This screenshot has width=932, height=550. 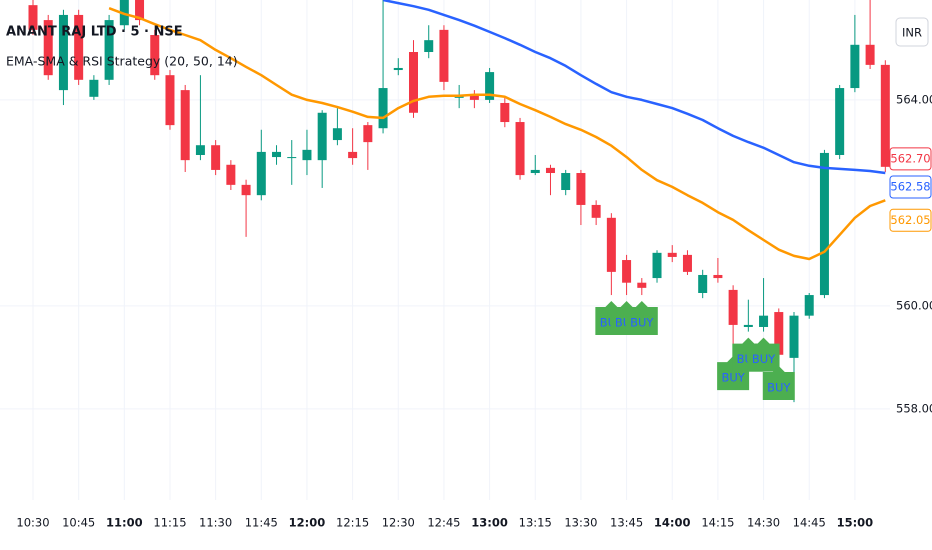 What do you see at coordinates (32, 523) in the screenshot?
I see `x-tick-label: 10:30` at bounding box center [32, 523].